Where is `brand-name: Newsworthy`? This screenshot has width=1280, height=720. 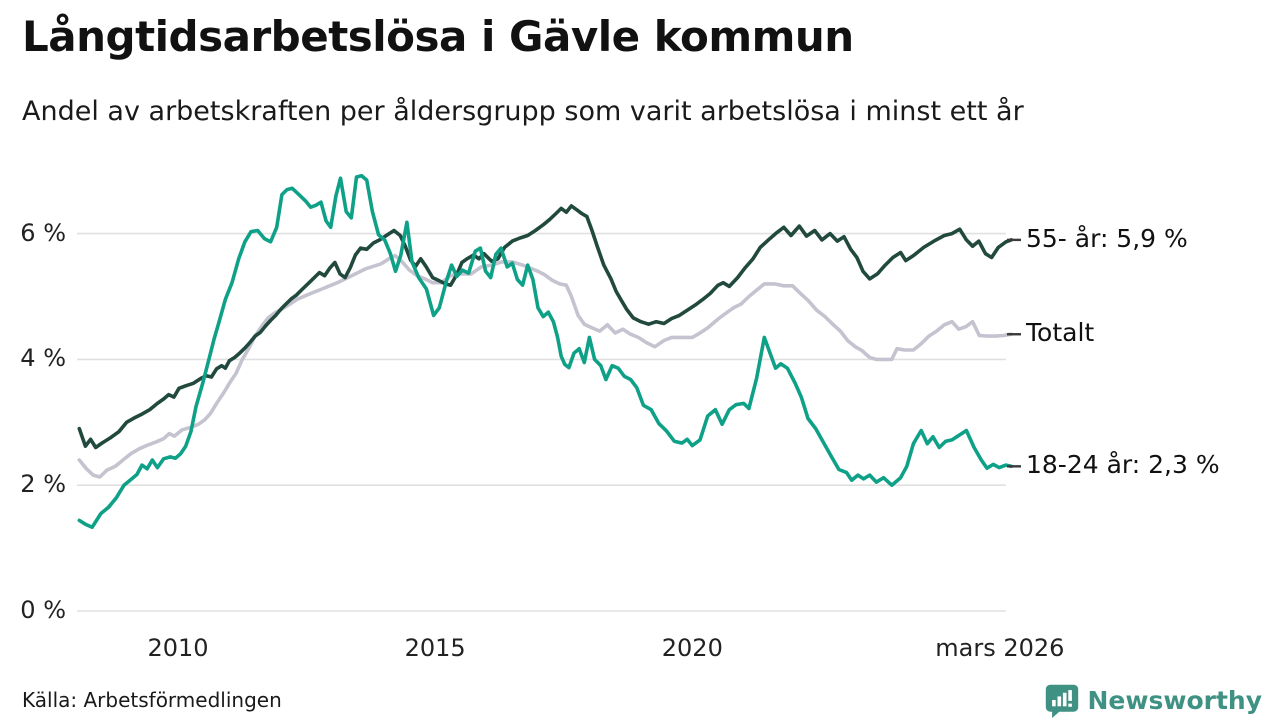 brand-name: Newsworthy is located at coordinates (1175, 700).